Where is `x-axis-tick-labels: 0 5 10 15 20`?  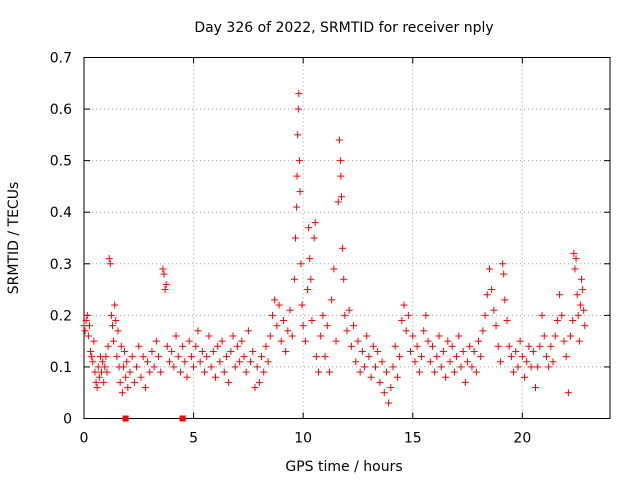
x-axis-tick-labels: 0 5 10 15 20 is located at coordinates (306, 439).